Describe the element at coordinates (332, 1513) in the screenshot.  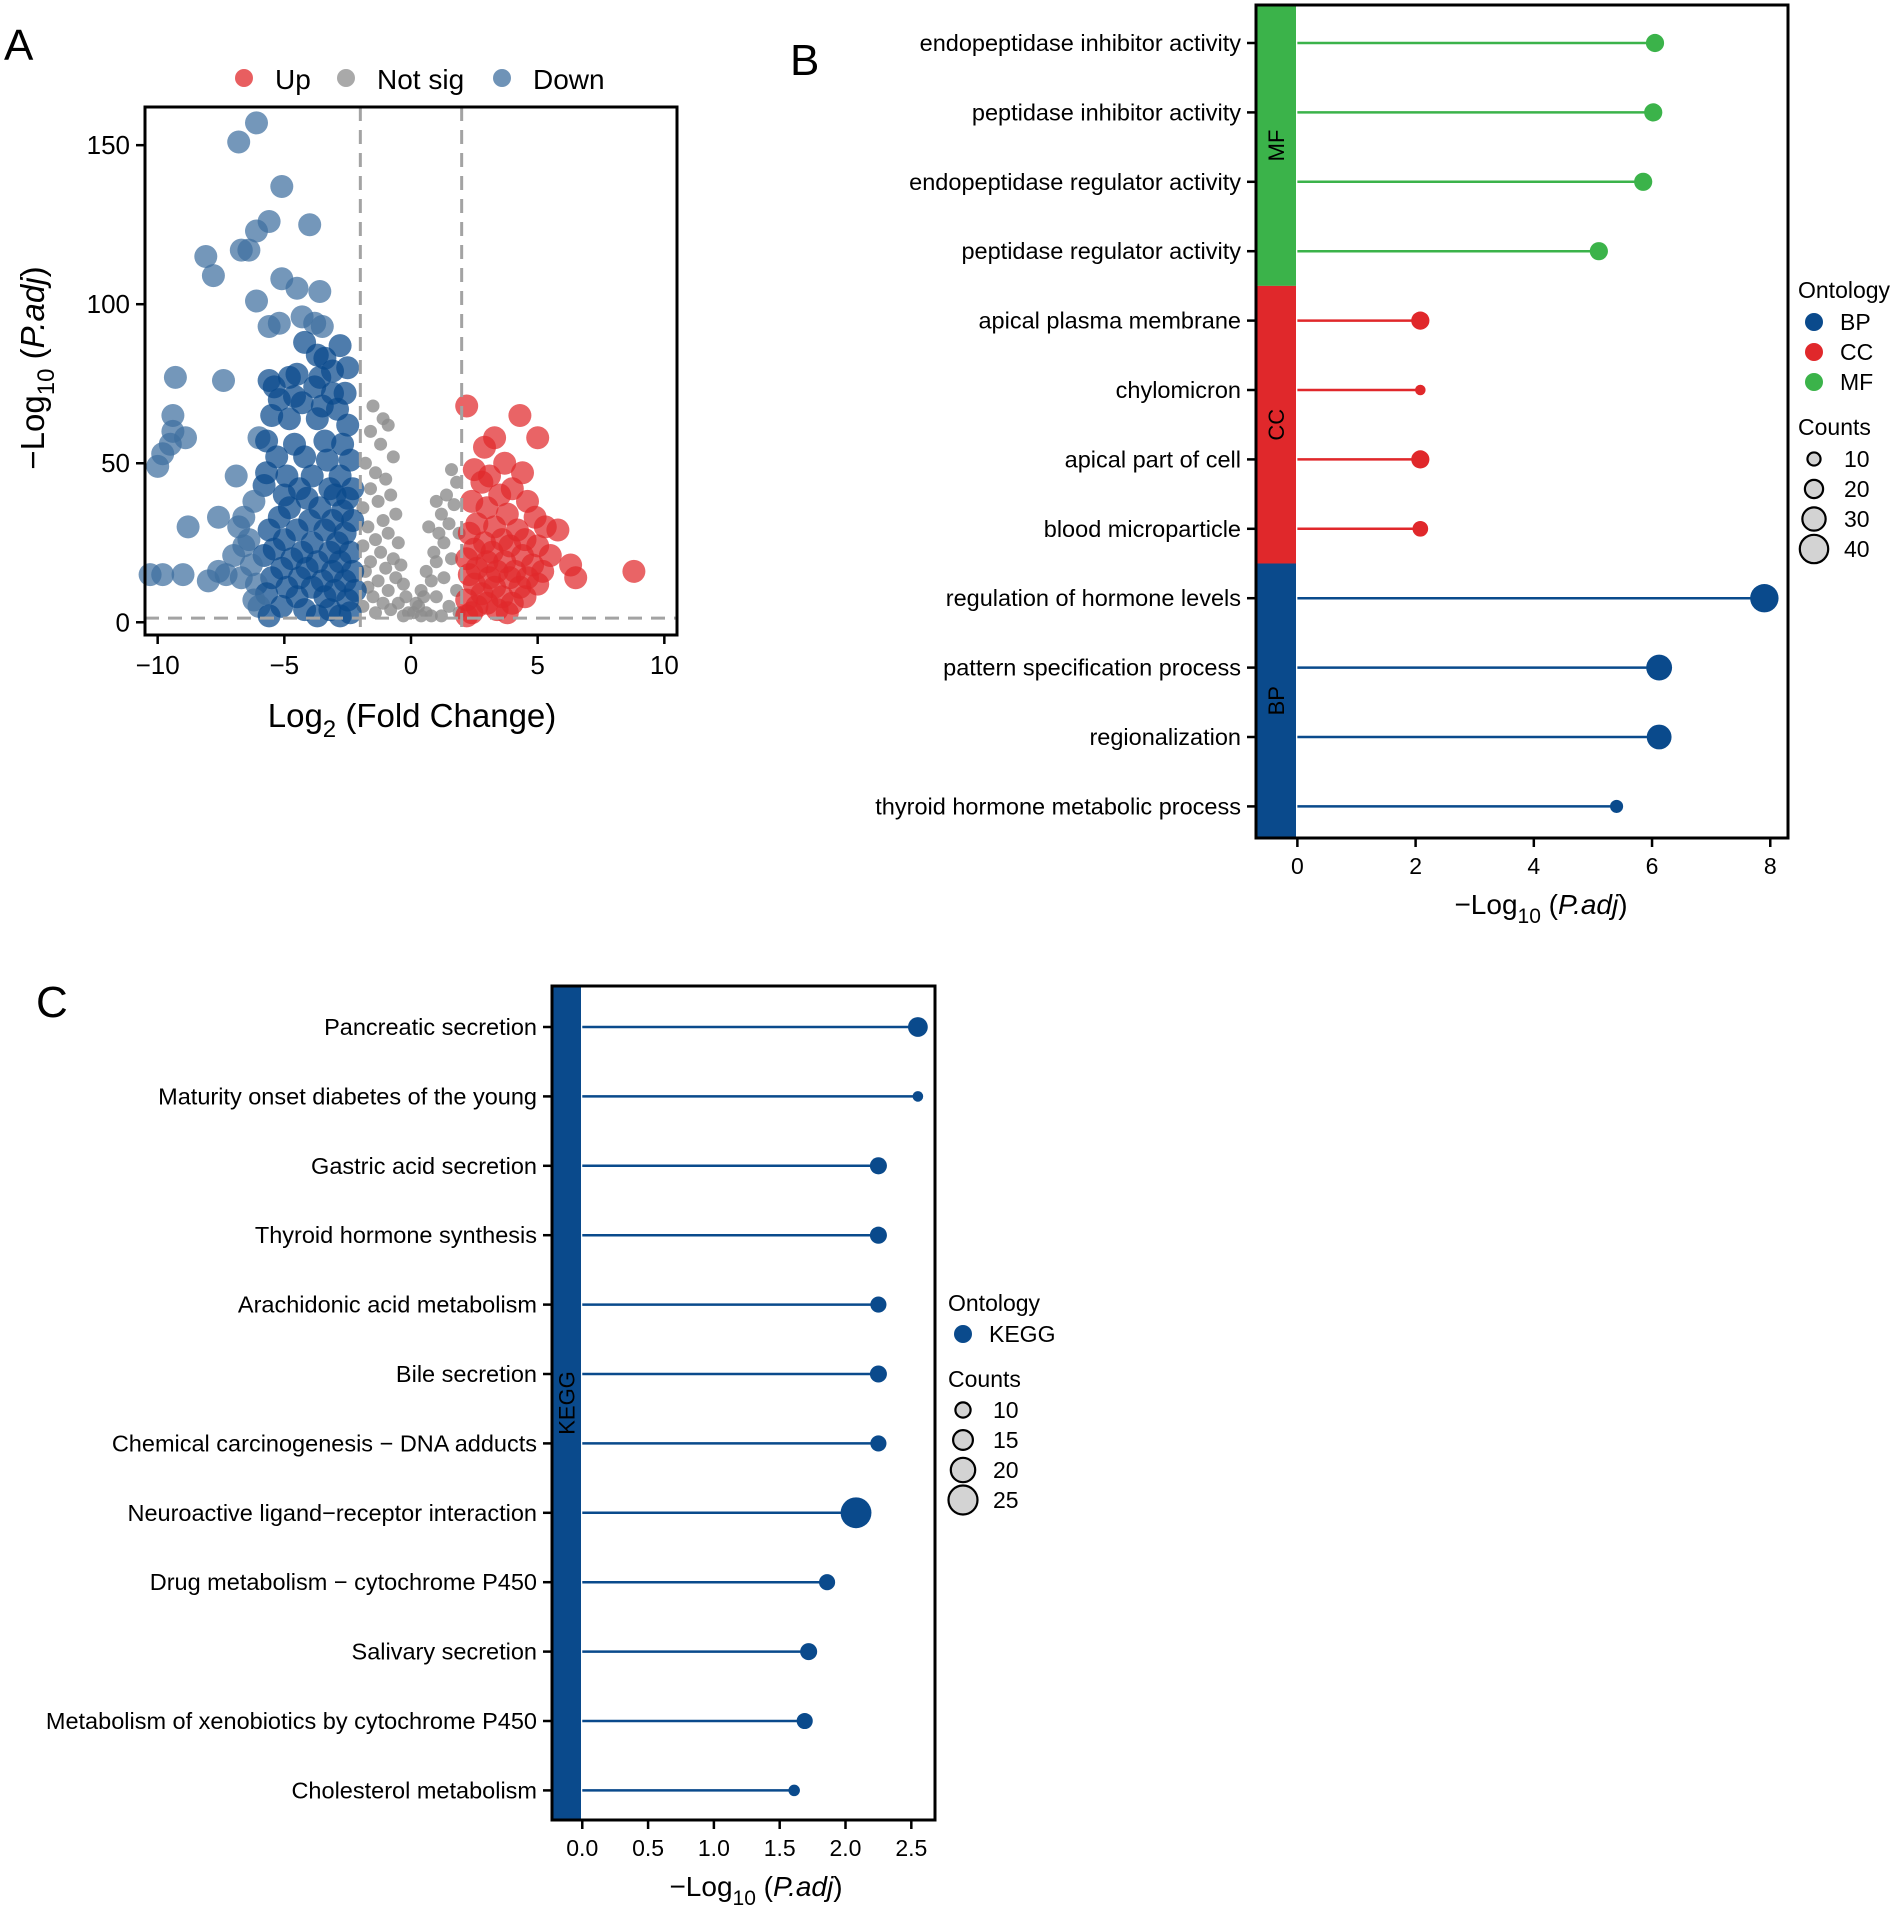
I see `kegg-category-label-7: Neuroactive ligand−receptor interaction` at that location.